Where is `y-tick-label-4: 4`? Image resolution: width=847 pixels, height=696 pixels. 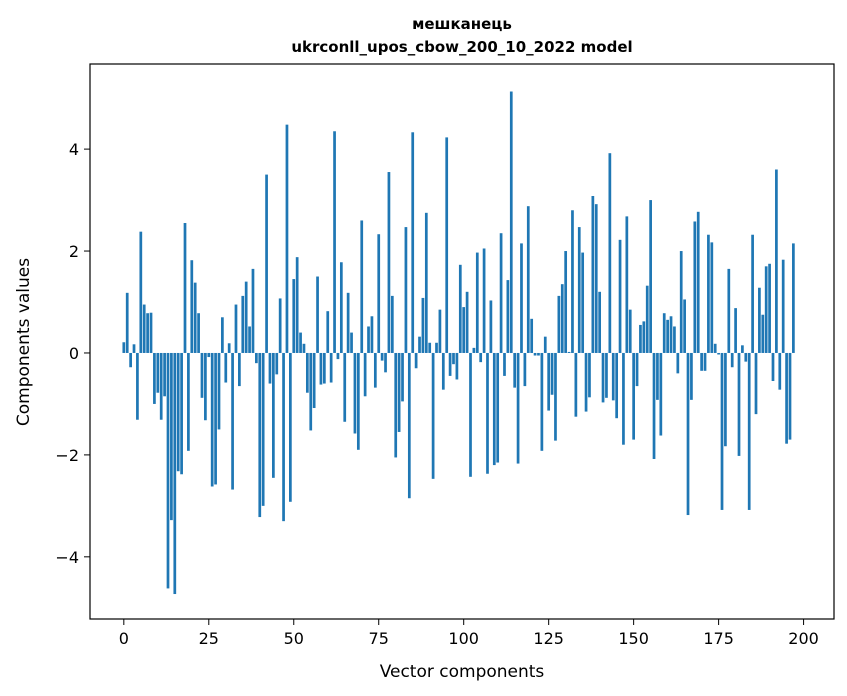
y-tick-label-4: 4 is located at coordinates (74, 149).